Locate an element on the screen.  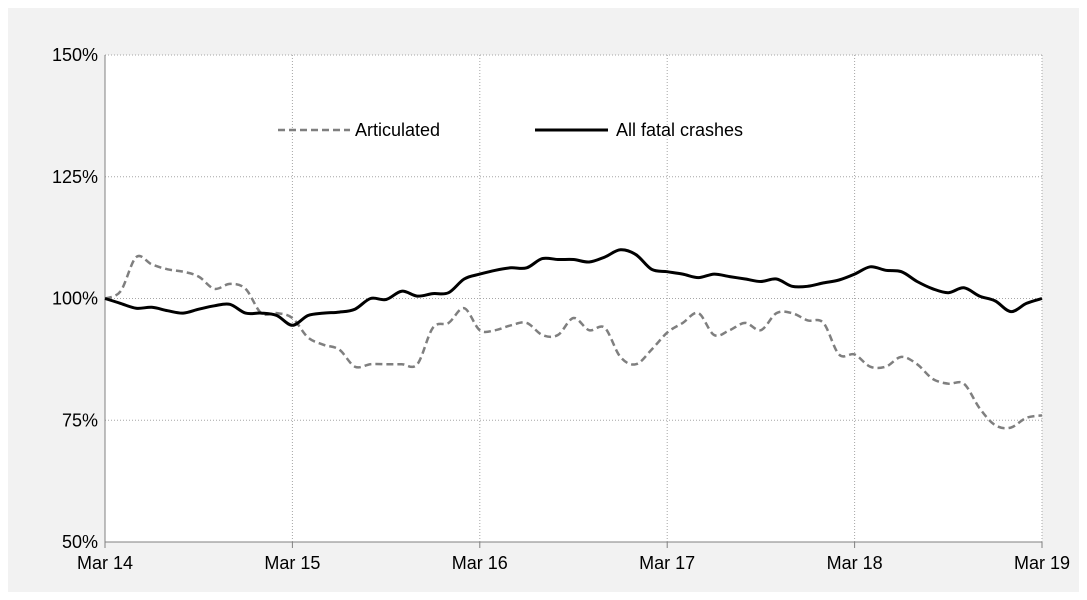
legend: Articulated All fatal crashes is located at coordinates (510, 130).